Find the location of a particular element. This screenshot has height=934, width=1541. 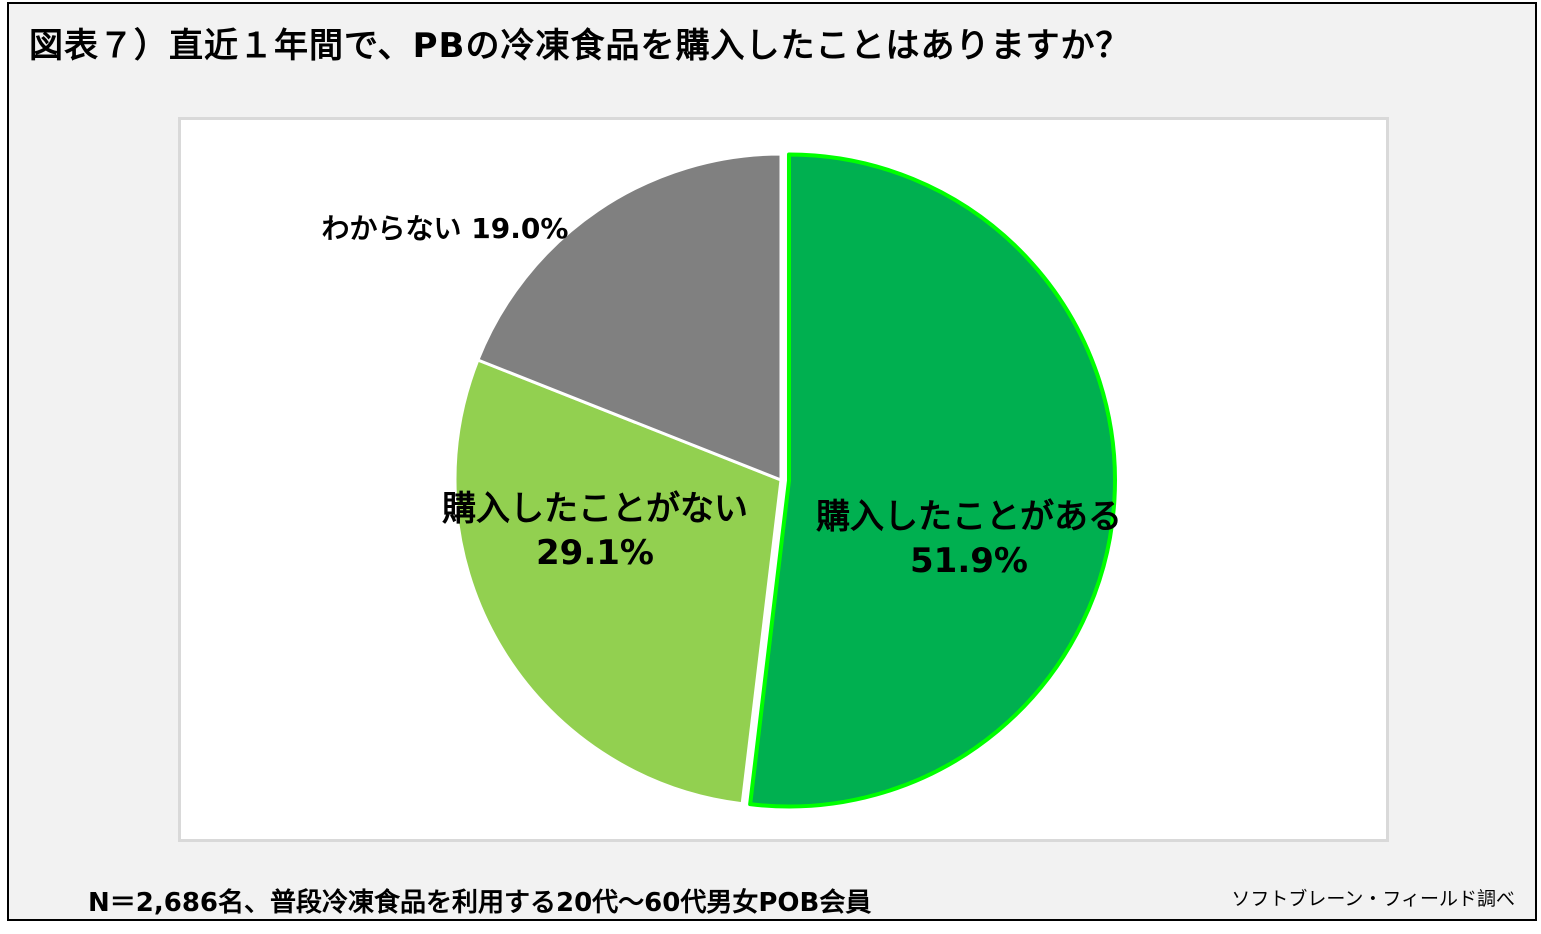

slice-value-label: 29.1% is located at coordinates (595, 553).